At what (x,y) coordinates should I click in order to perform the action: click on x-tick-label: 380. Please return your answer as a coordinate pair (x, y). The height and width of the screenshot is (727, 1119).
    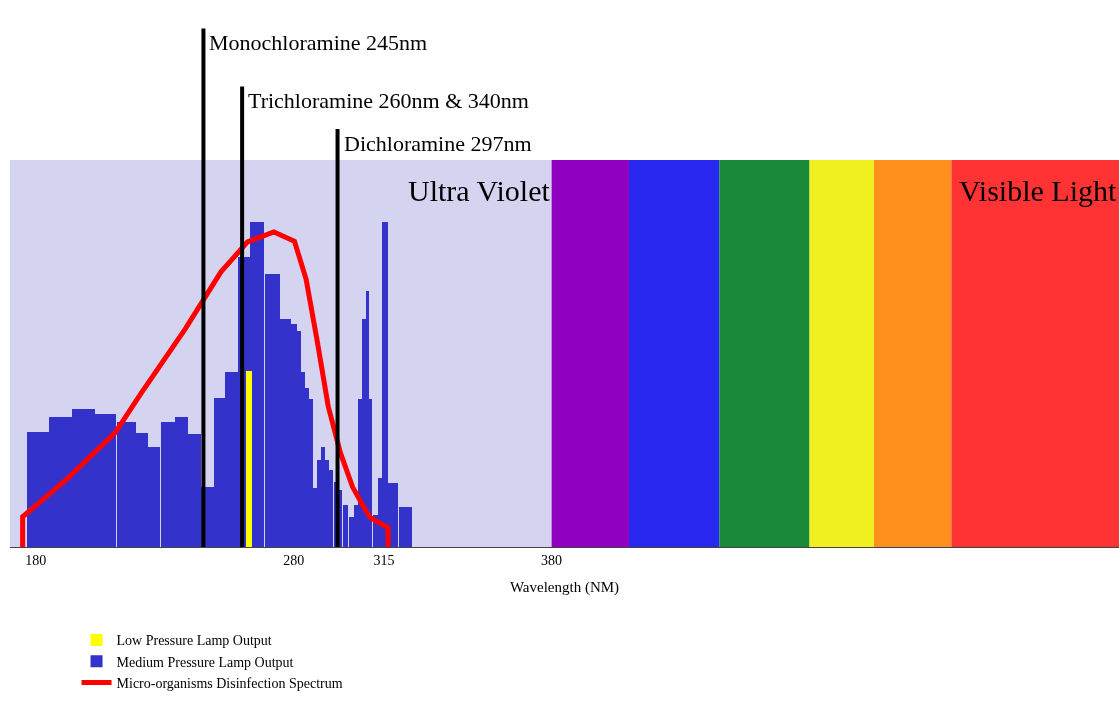
    Looking at the image, I should click on (552, 560).